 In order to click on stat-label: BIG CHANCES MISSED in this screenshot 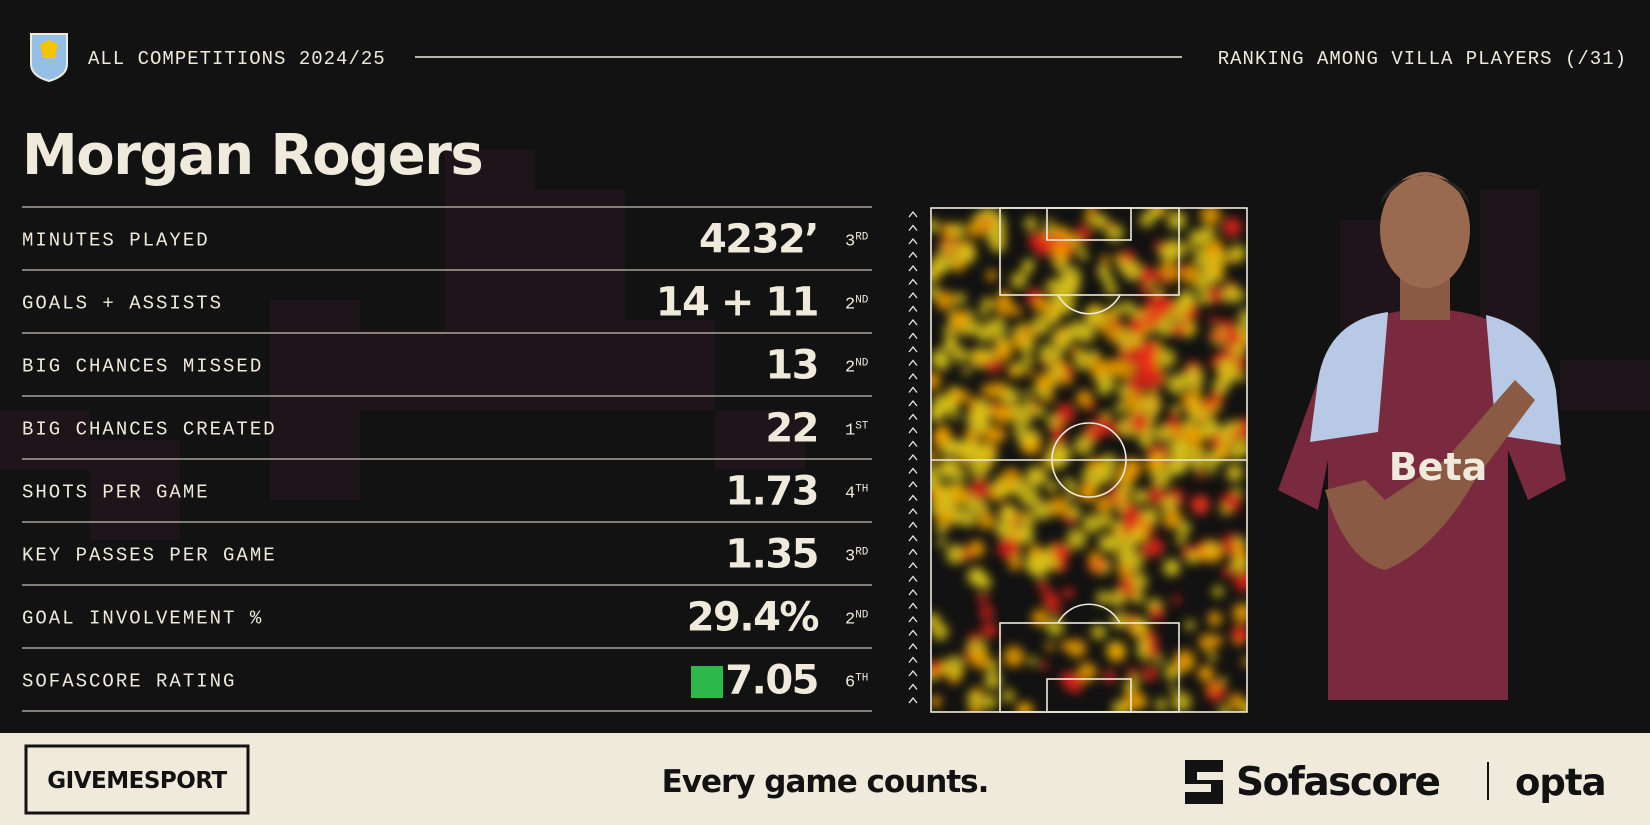, I will do `click(142, 367)`.